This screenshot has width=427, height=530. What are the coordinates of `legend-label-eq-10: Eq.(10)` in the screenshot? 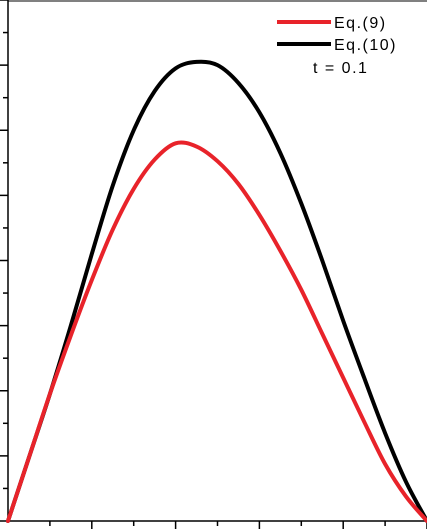 It's located at (365, 45).